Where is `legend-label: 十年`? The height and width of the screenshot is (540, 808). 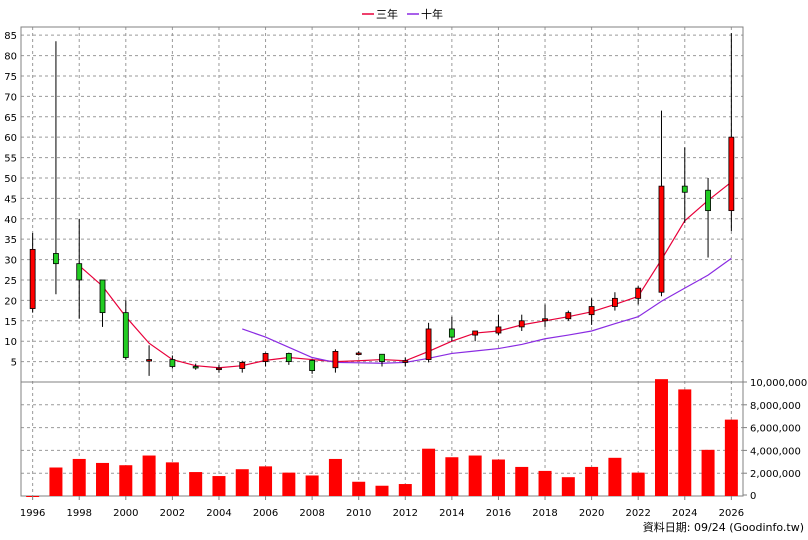
legend-label: 十年 is located at coordinates (432, 14).